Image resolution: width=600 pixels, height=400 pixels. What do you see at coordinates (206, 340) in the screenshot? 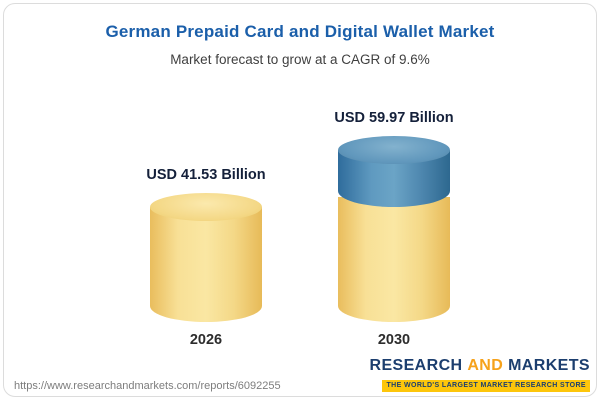
I see `bar-category-label: 2026` at bounding box center [206, 340].